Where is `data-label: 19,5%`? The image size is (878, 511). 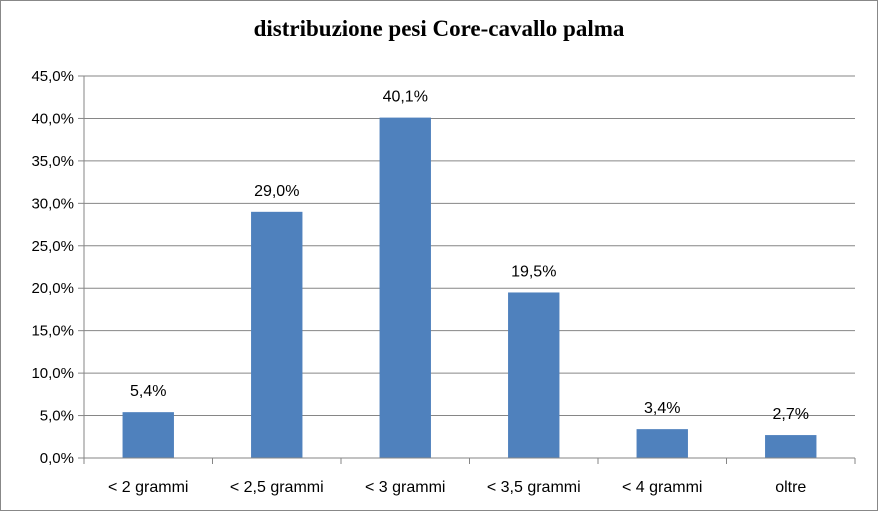 data-label: 19,5% is located at coordinates (533, 271).